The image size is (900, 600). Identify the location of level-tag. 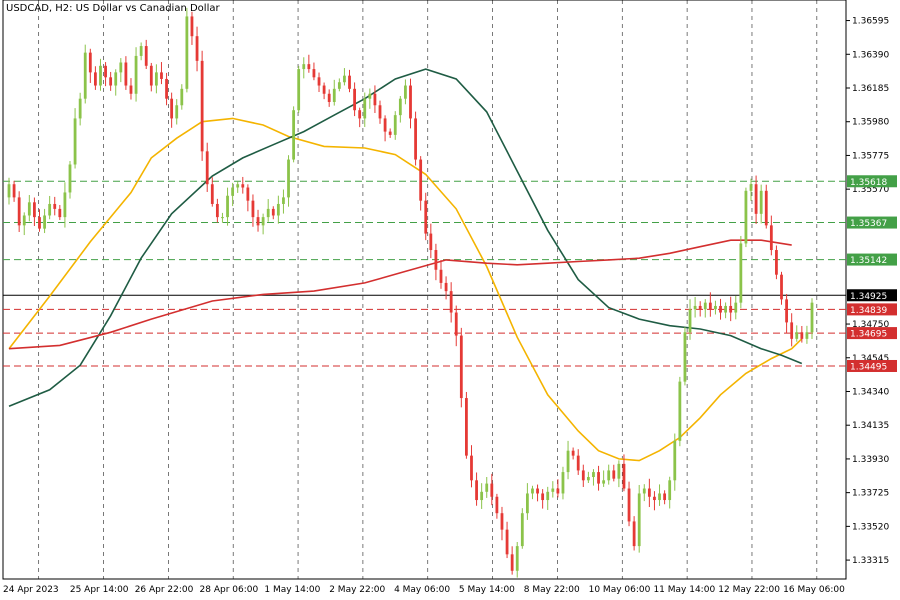
(872, 222).